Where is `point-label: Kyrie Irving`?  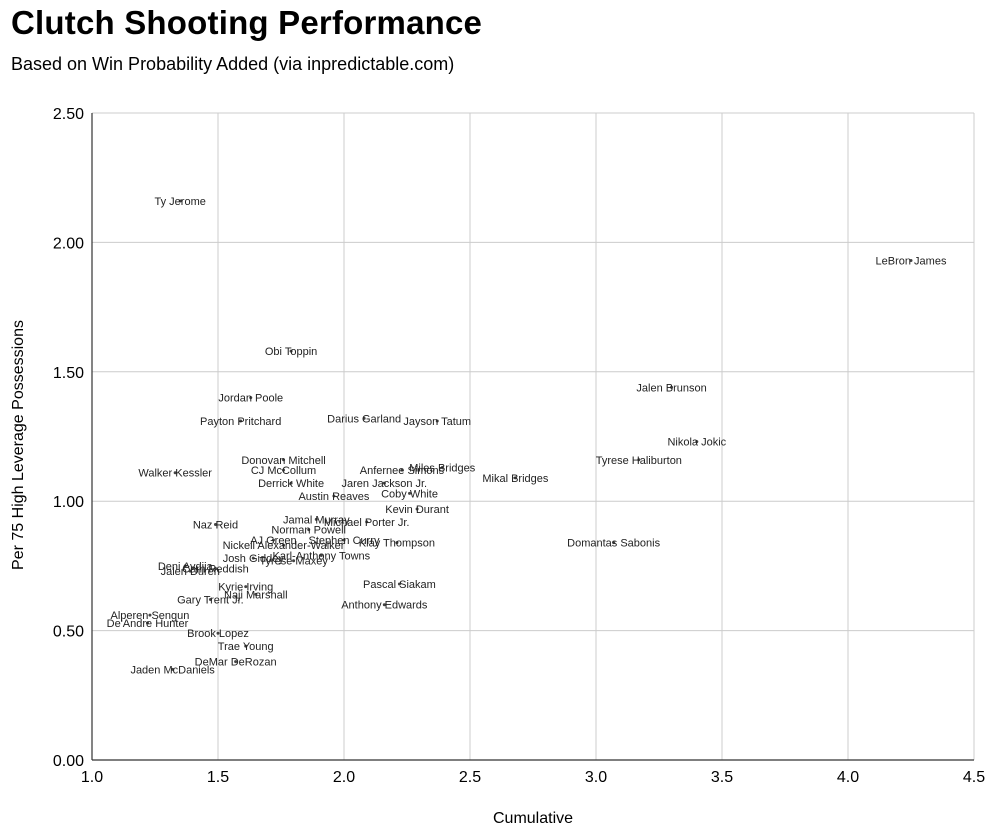
point-label: Kyrie Irving is located at coordinates (245, 588).